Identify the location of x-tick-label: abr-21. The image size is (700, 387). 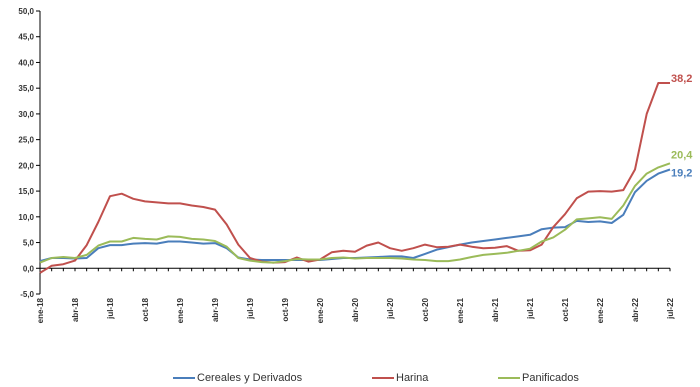
(495, 309).